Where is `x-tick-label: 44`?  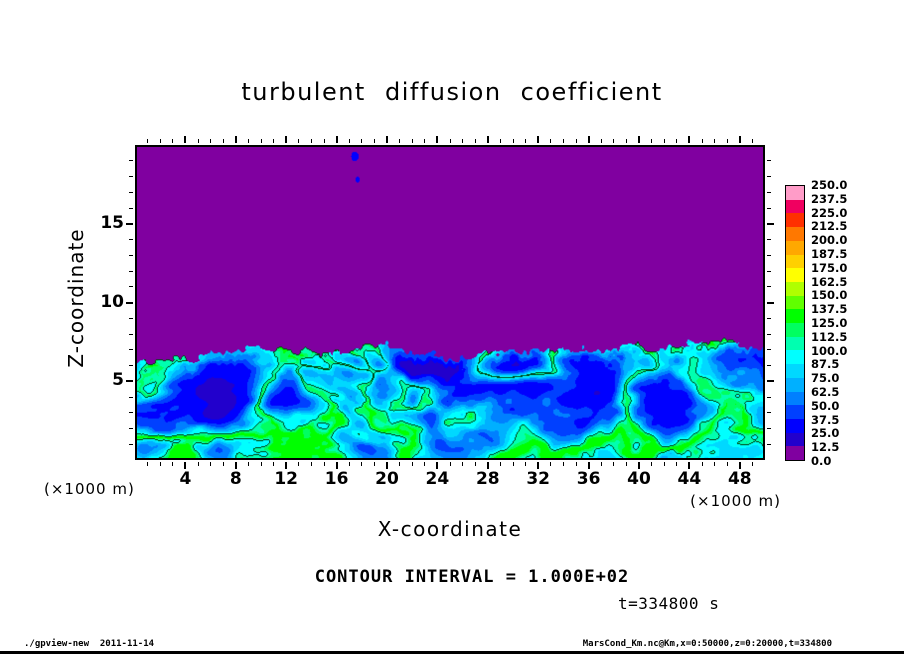 x-tick-label: 44 is located at coordinates (689, 479).